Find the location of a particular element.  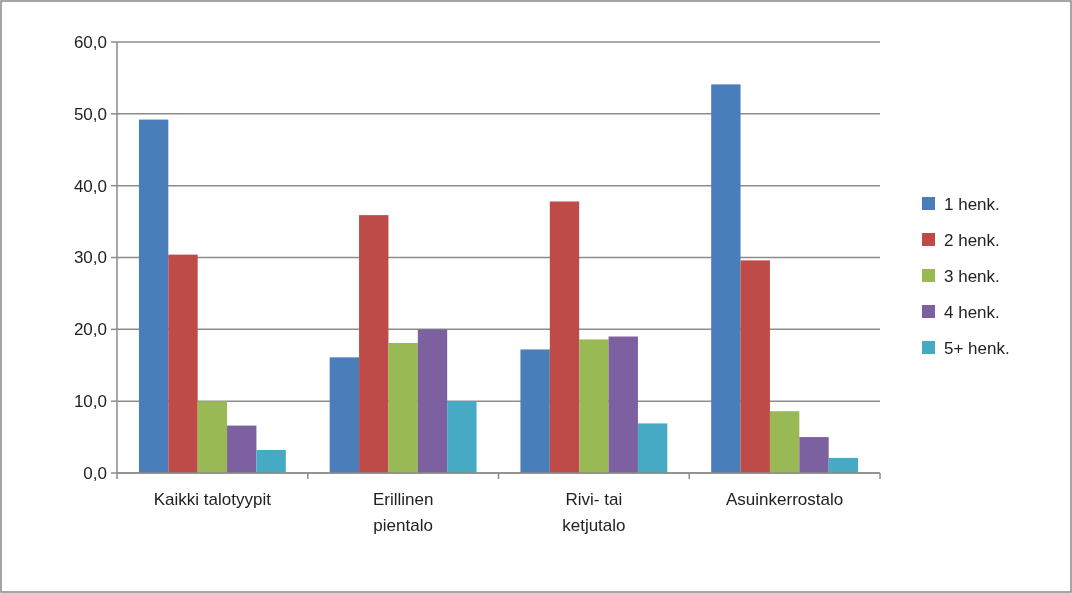

y-tick-label: 10,0 is located at coordinates (90, 402).